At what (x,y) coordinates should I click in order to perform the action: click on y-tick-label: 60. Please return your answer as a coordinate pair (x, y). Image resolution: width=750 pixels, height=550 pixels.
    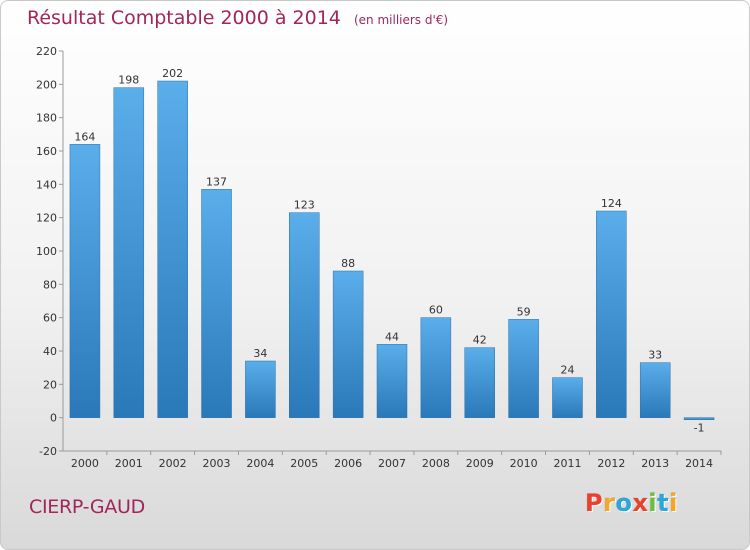
    Looking at the image, I should click on (50, 318).